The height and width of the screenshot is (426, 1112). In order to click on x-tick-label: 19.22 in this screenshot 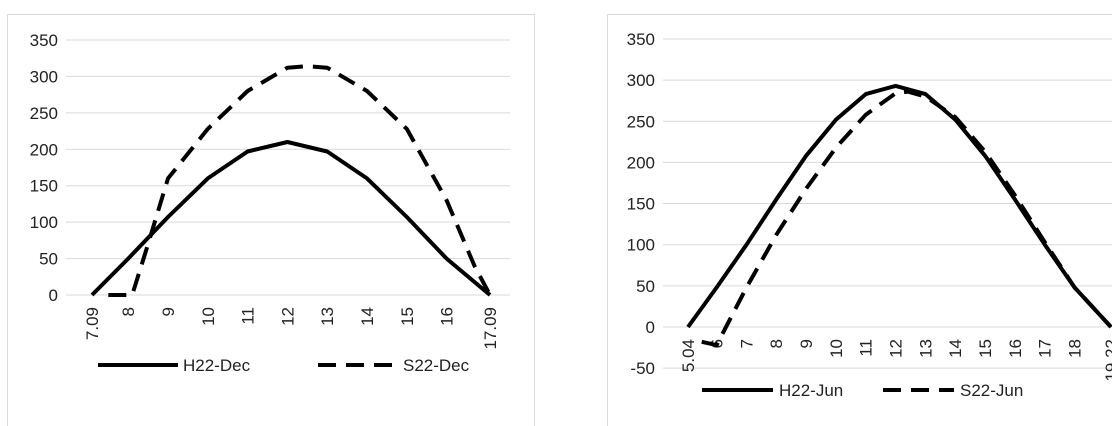, I will do `click(1107, 360)`.